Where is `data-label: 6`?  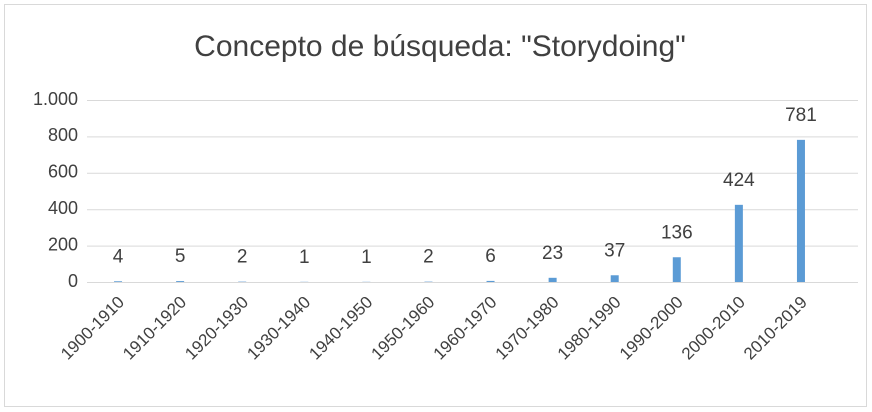 data-label: 6 is located at coordinates (490, 256).